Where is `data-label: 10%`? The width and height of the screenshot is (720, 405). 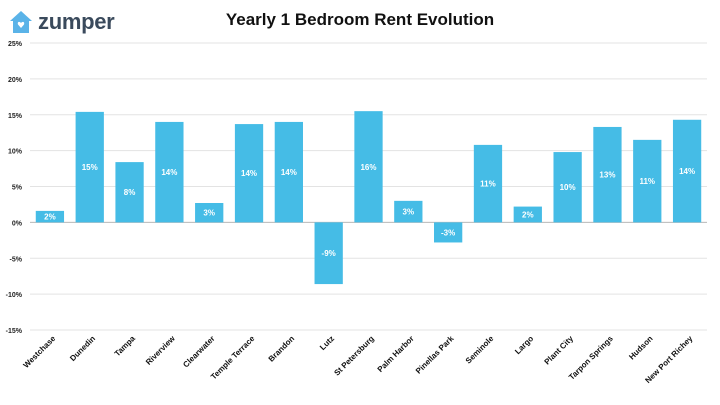
data-label: 10% is located at coordinates (568, 187).